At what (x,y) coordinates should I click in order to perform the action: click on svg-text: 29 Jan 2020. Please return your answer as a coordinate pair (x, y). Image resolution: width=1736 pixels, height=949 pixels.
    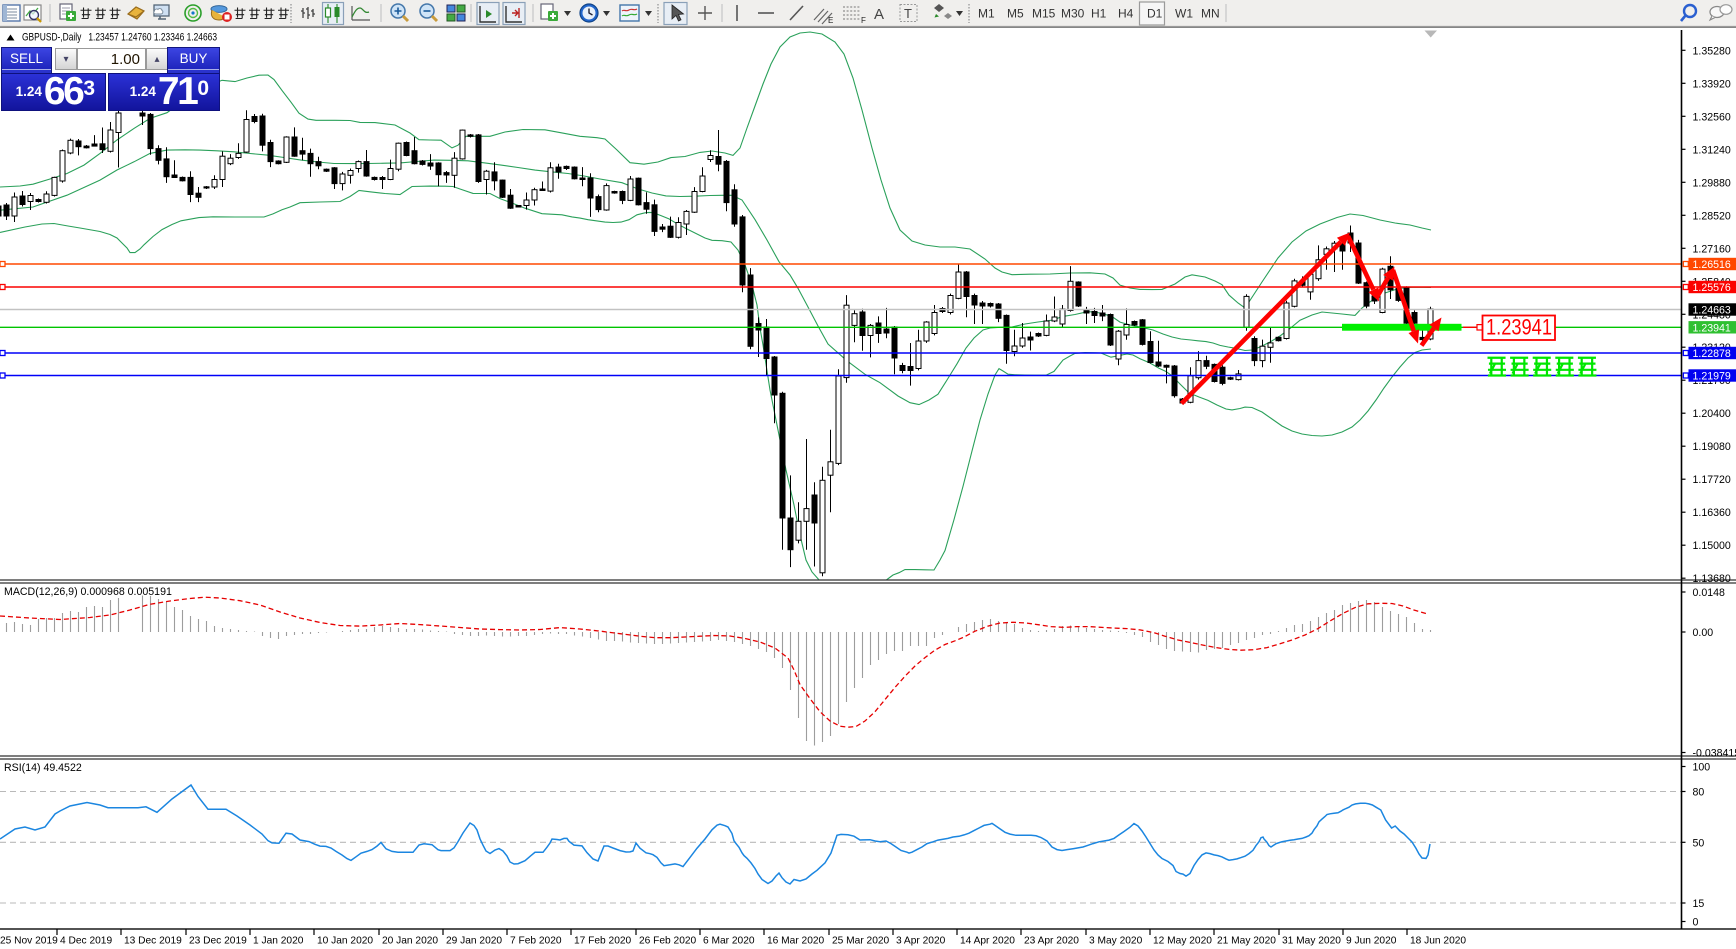
    Looking at the image, I should click on (474, 941).